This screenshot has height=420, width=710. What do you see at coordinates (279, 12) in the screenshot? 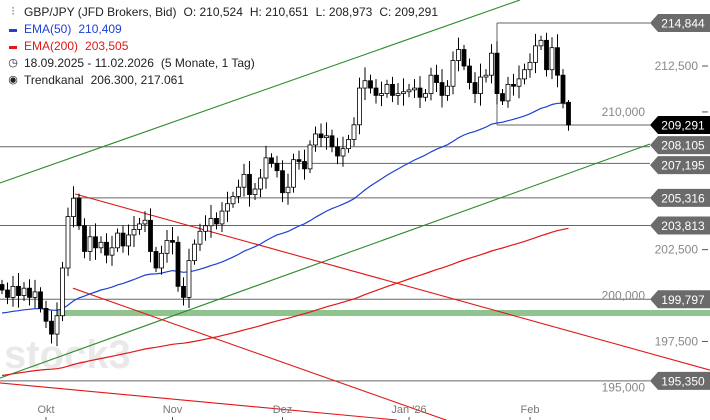
I see `high-value: H: 210,651` at bounding box center [279, 12].